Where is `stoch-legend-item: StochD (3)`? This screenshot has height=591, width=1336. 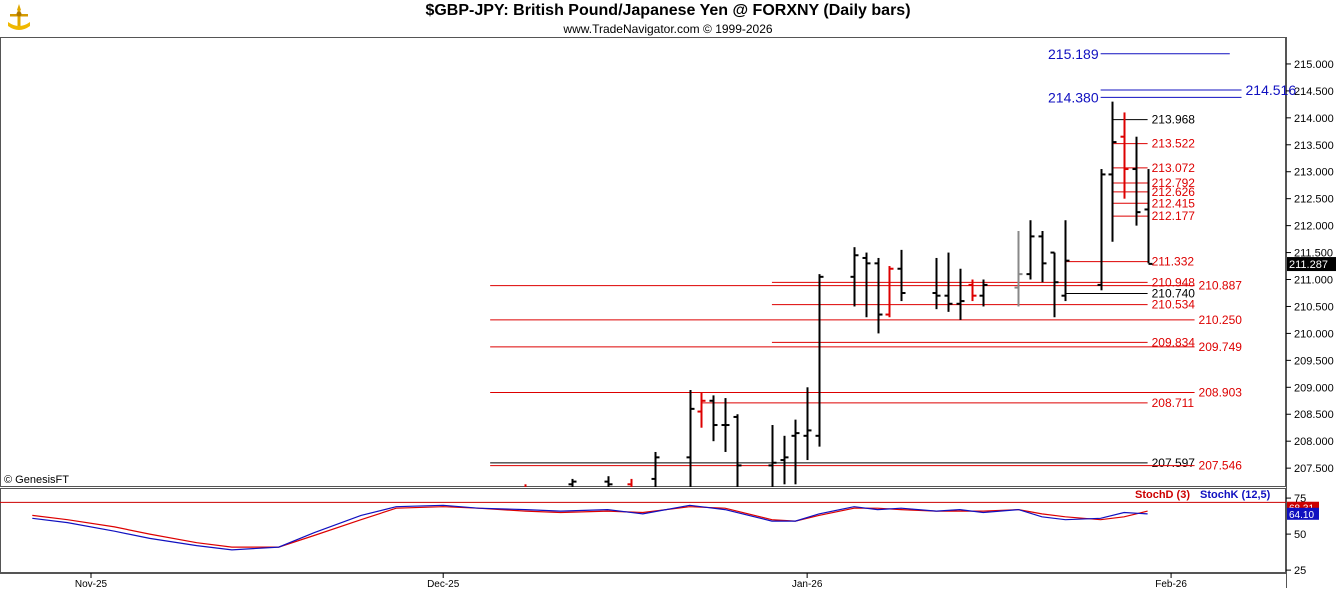 stoch-legend-item: StochD (3) is located at coordinates (1162, 495).